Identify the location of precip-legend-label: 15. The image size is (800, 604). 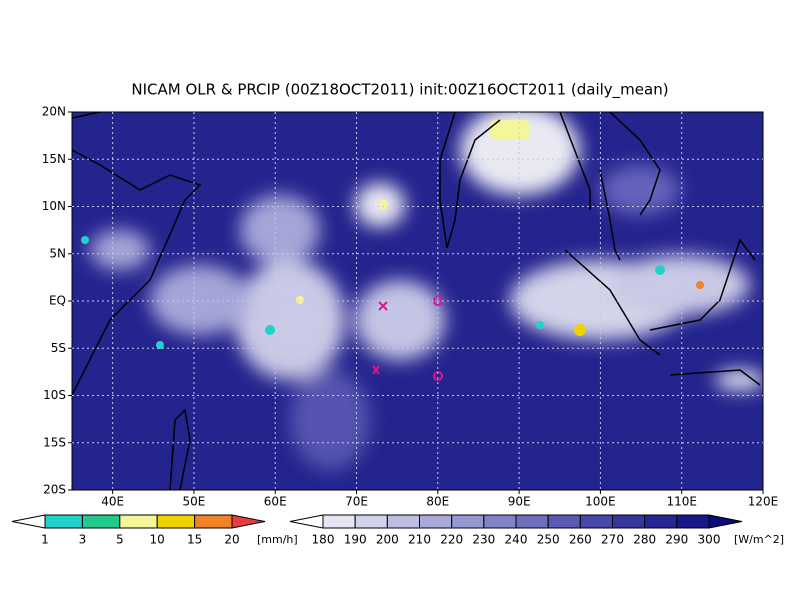
(194, 540).